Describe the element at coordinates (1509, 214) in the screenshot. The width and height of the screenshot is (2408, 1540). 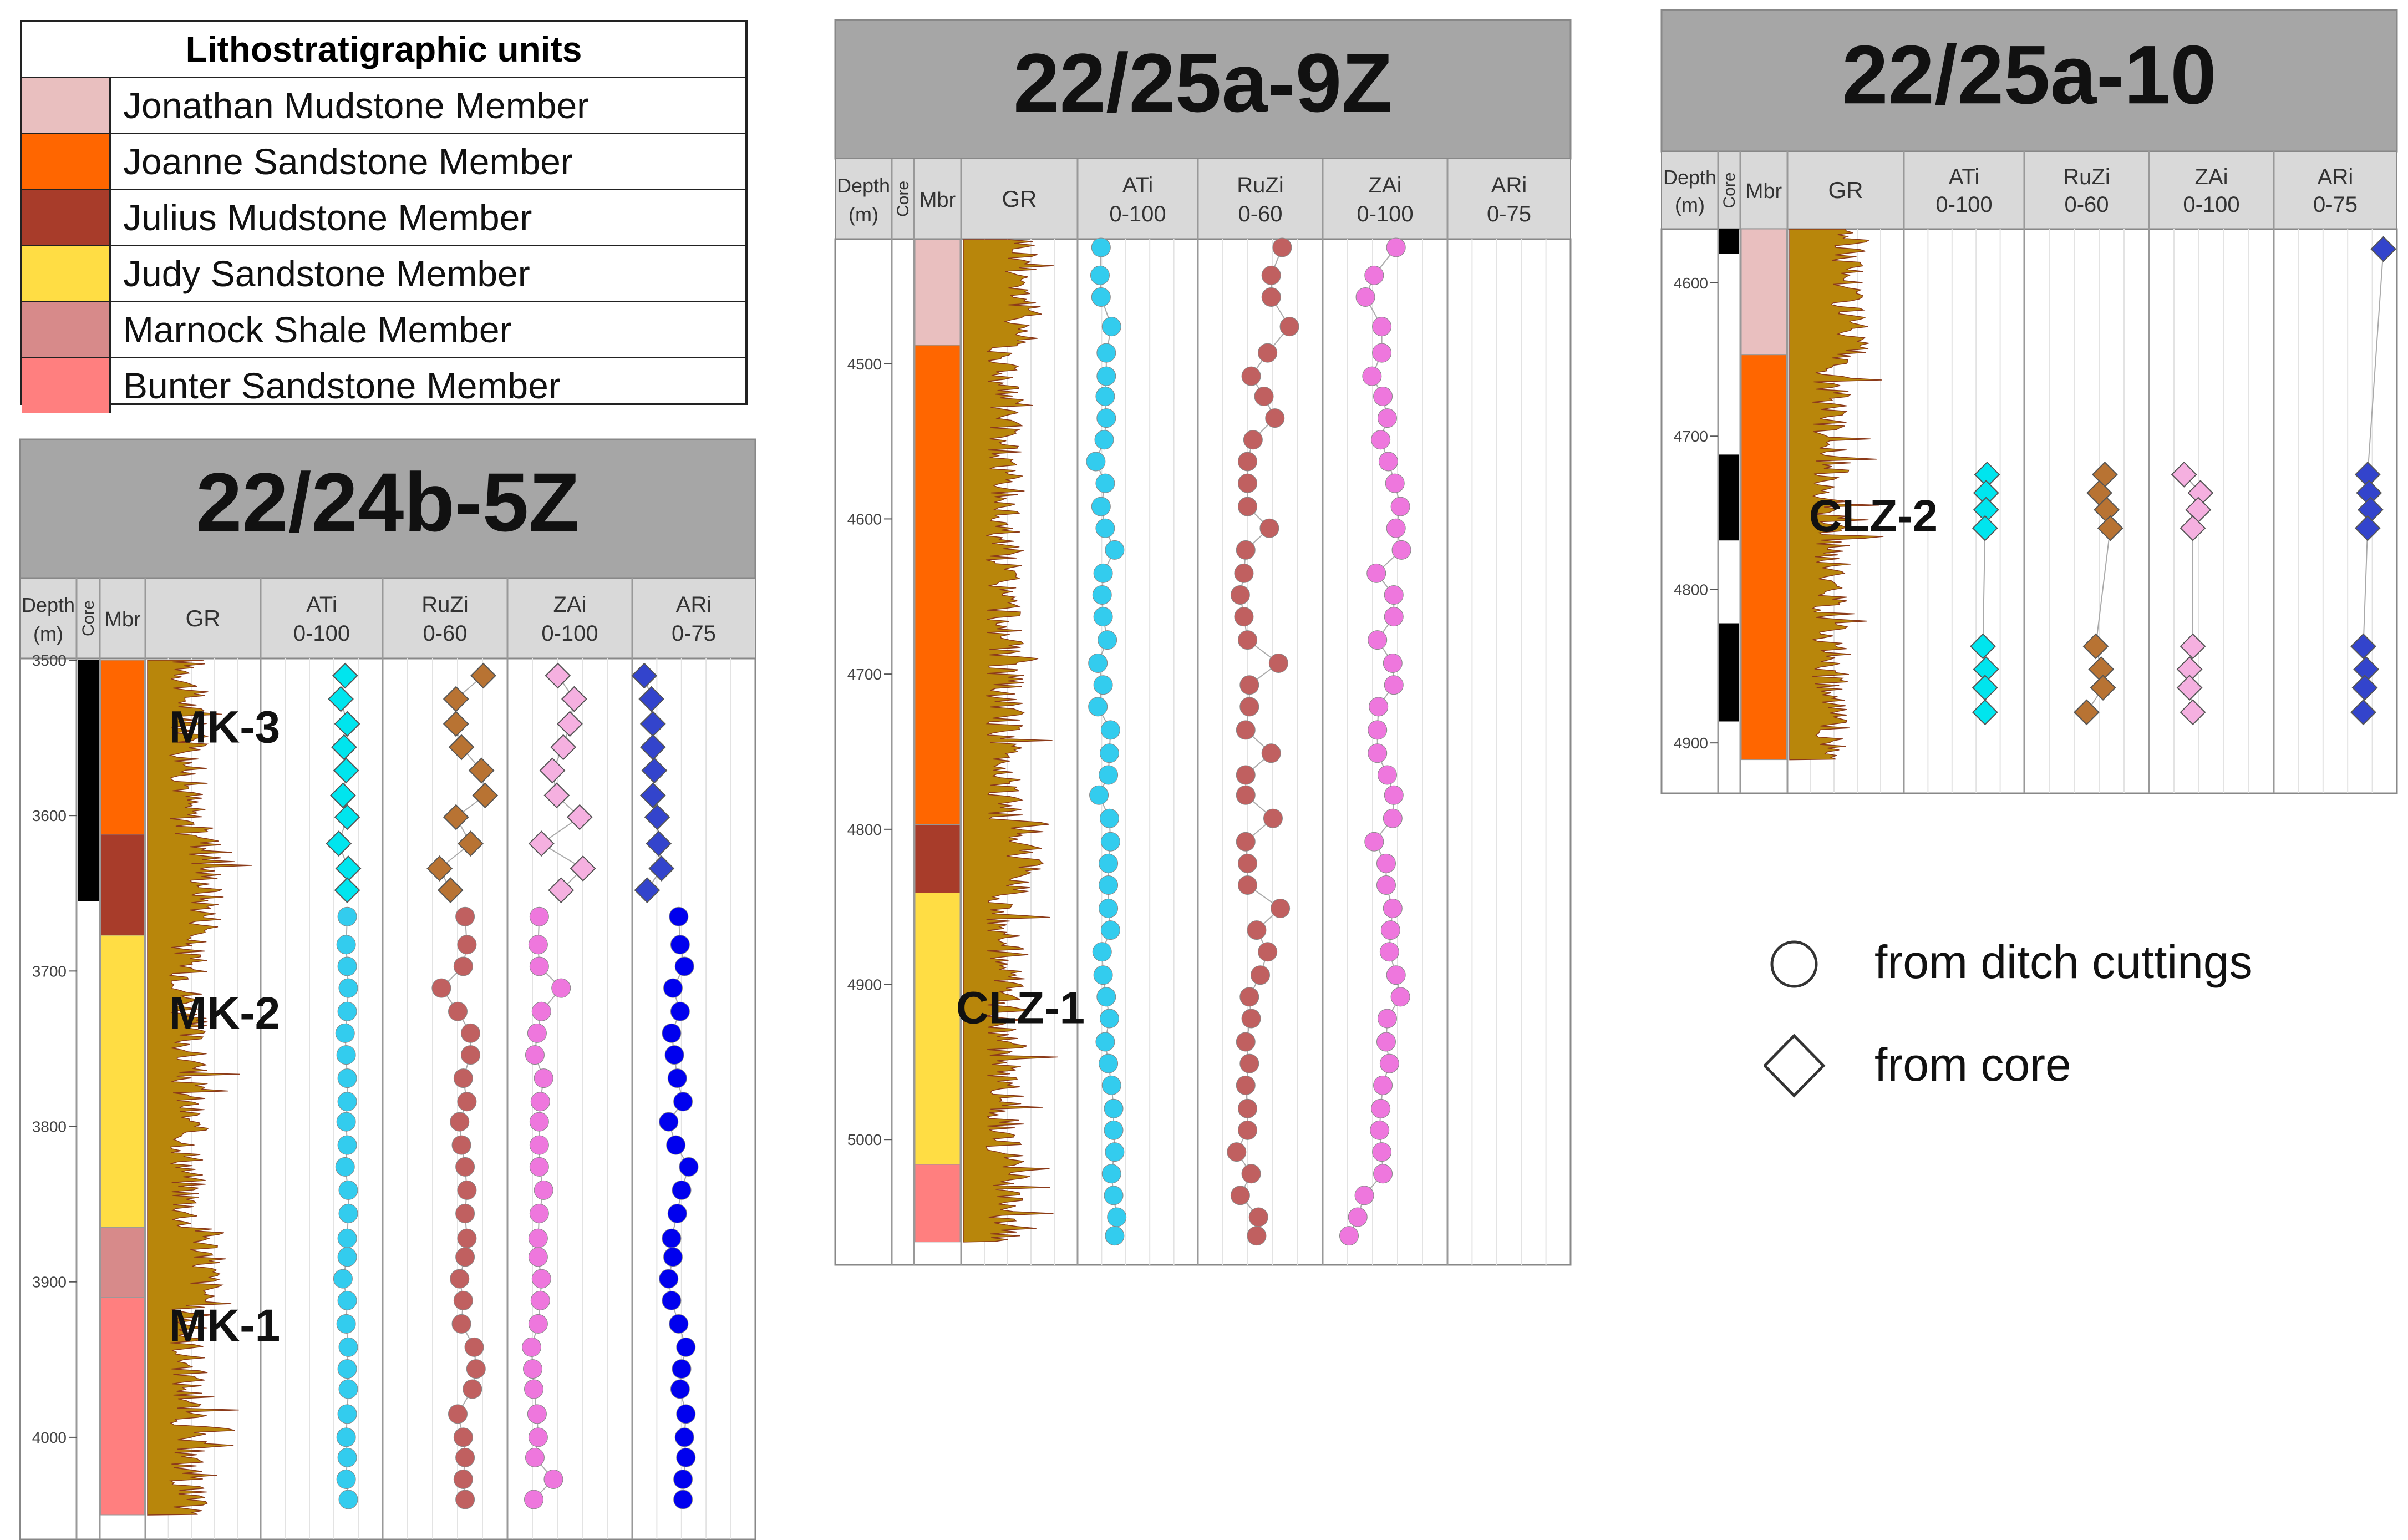
I see `header-ari-range: 0-75` at that location.